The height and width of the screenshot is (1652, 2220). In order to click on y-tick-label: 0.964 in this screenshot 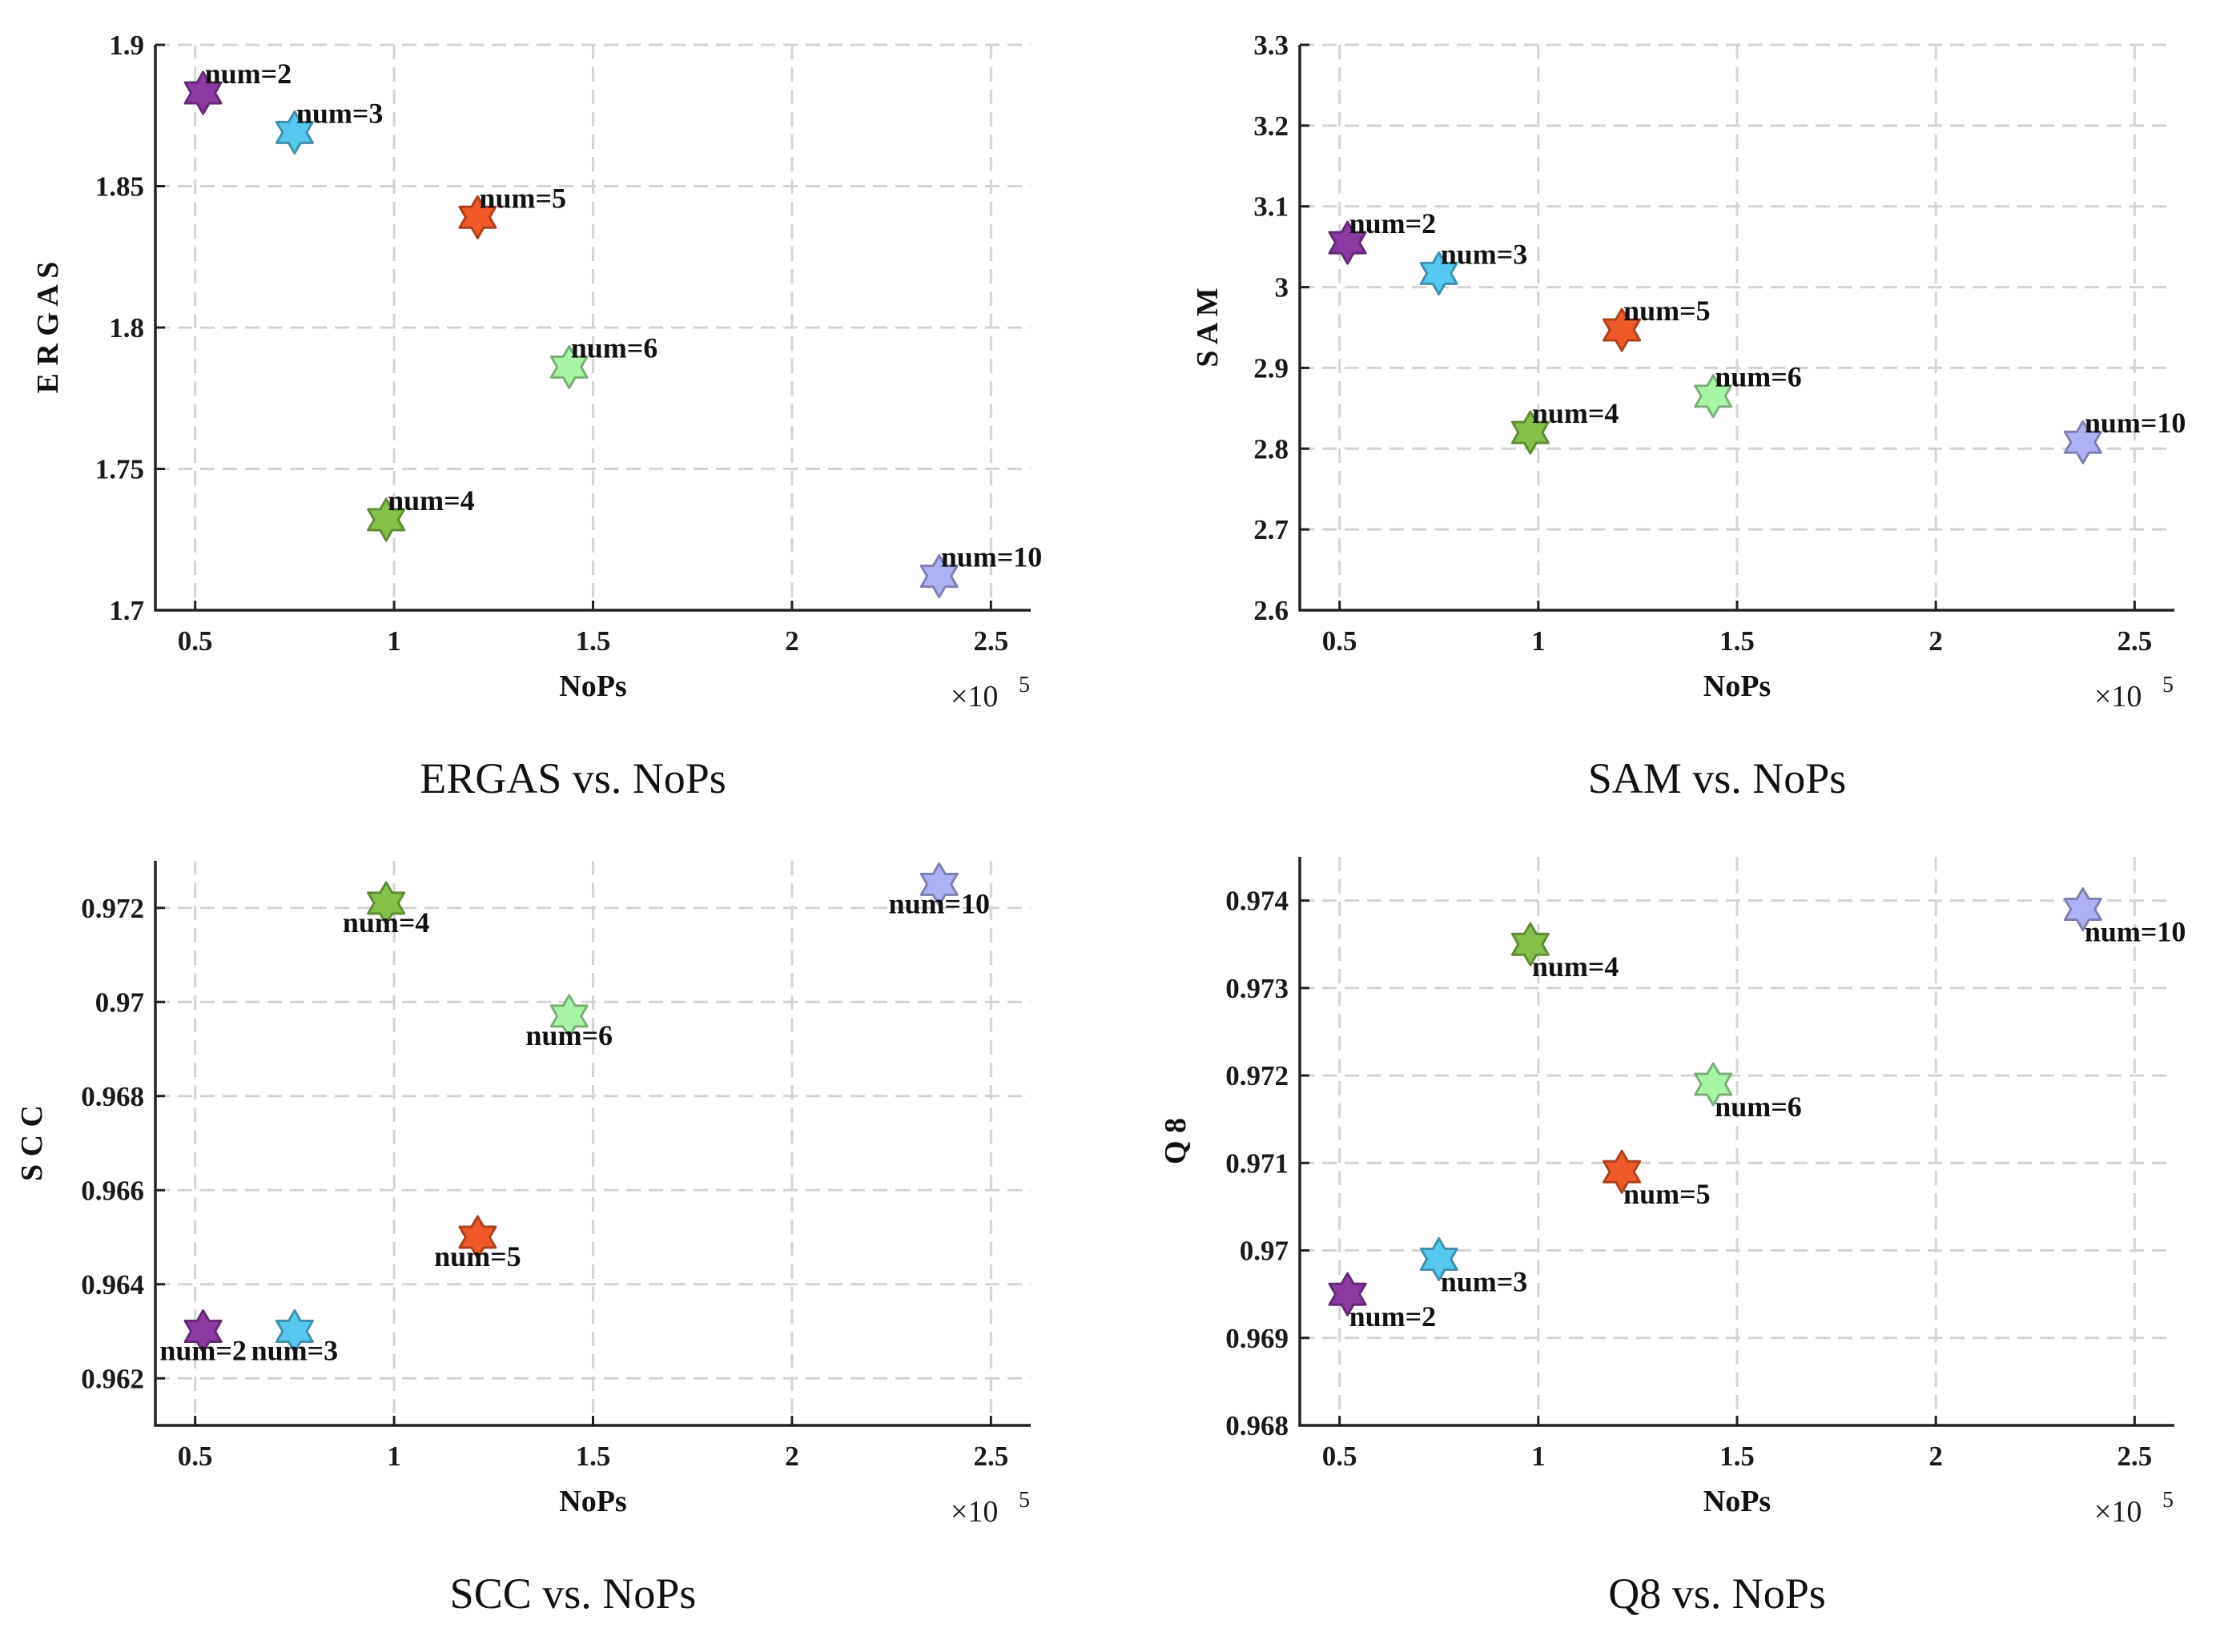, I will do `click(112, 1285)`.